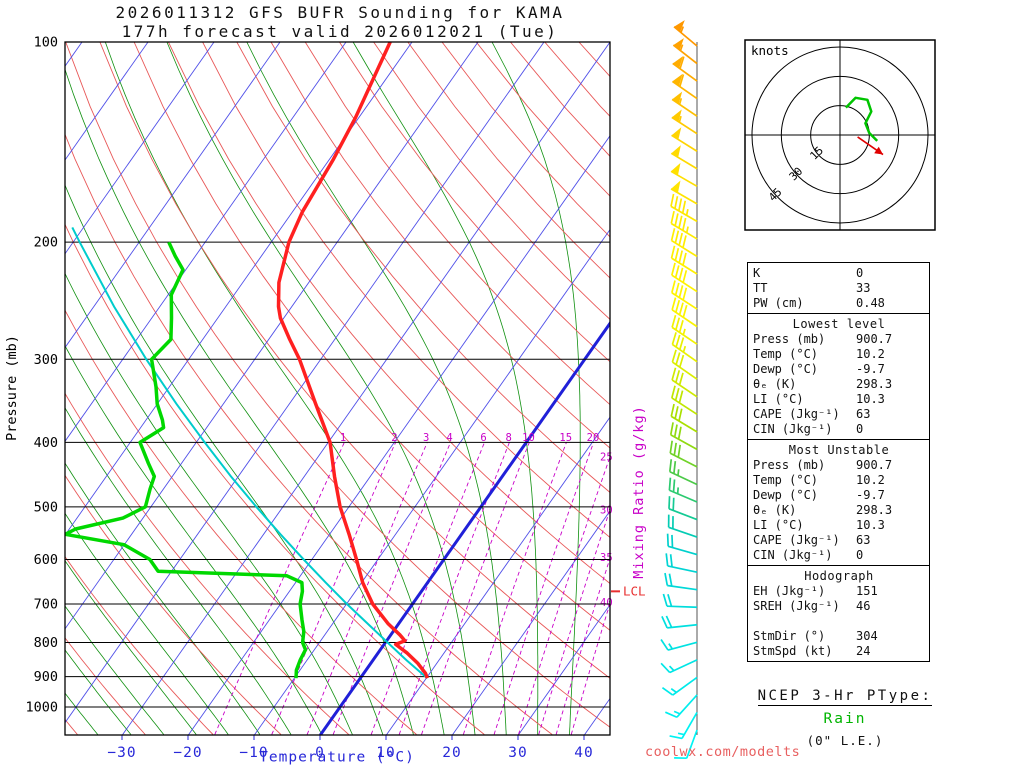  I want to click on stat-value: 24, so click(863, 651).